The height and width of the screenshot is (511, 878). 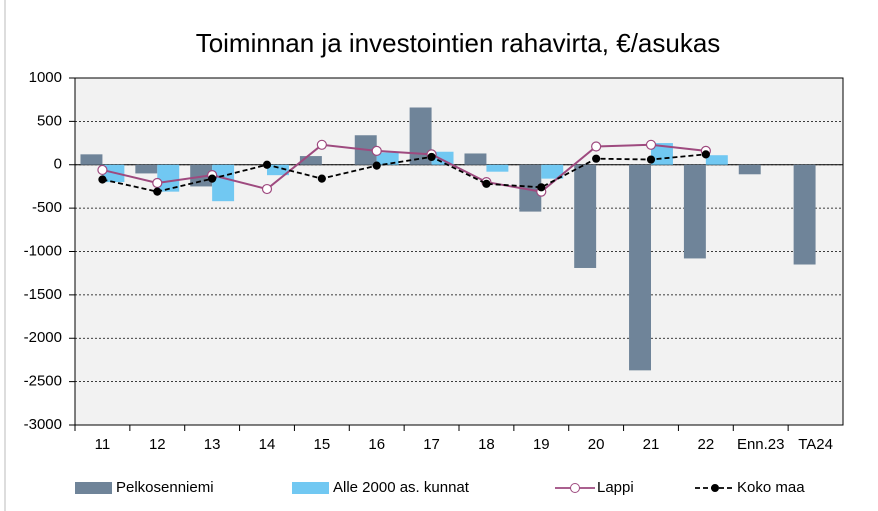 What do you see at coordinates (651, 444) in the screenshot?
I see `x-tick-label: 21` at bounding box center [651, 444].